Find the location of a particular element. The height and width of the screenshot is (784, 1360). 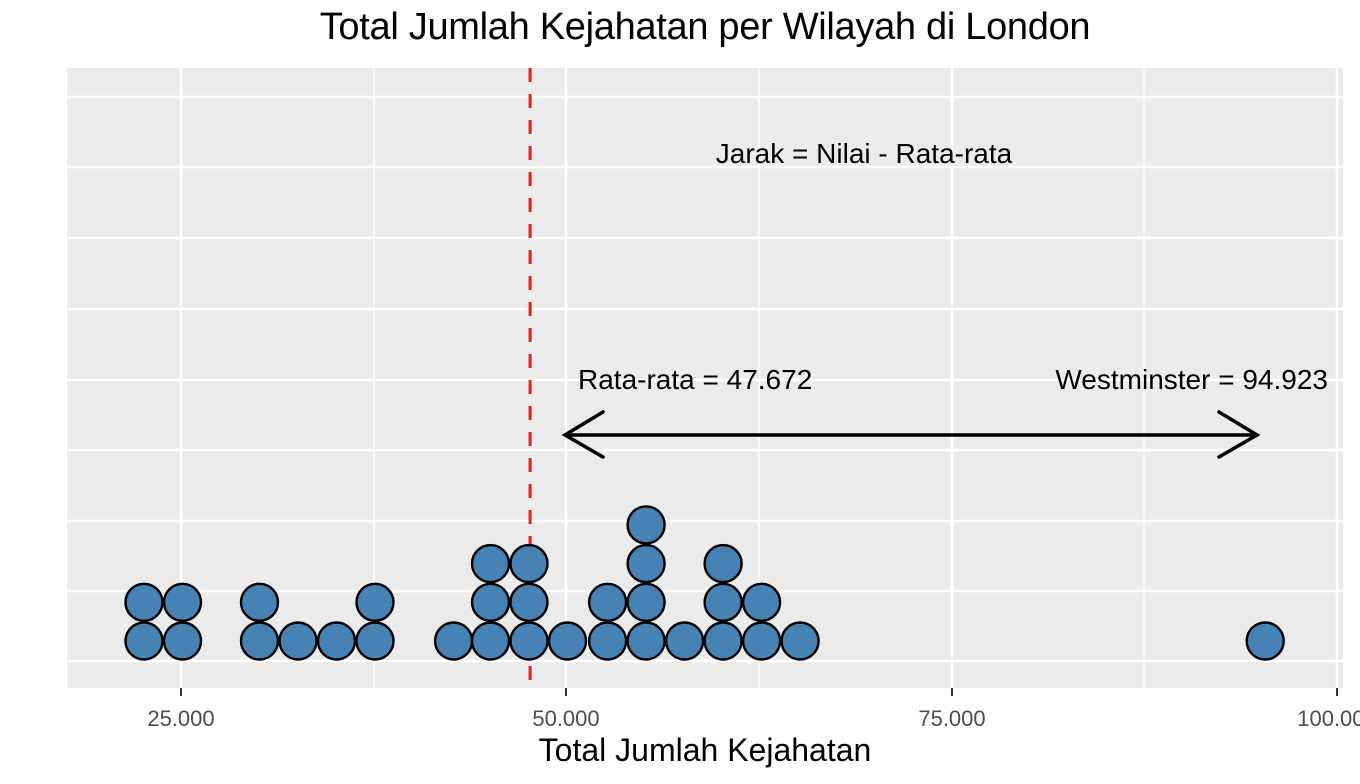

x-tick-label: 75.000 is located at coordinates (951, 718).